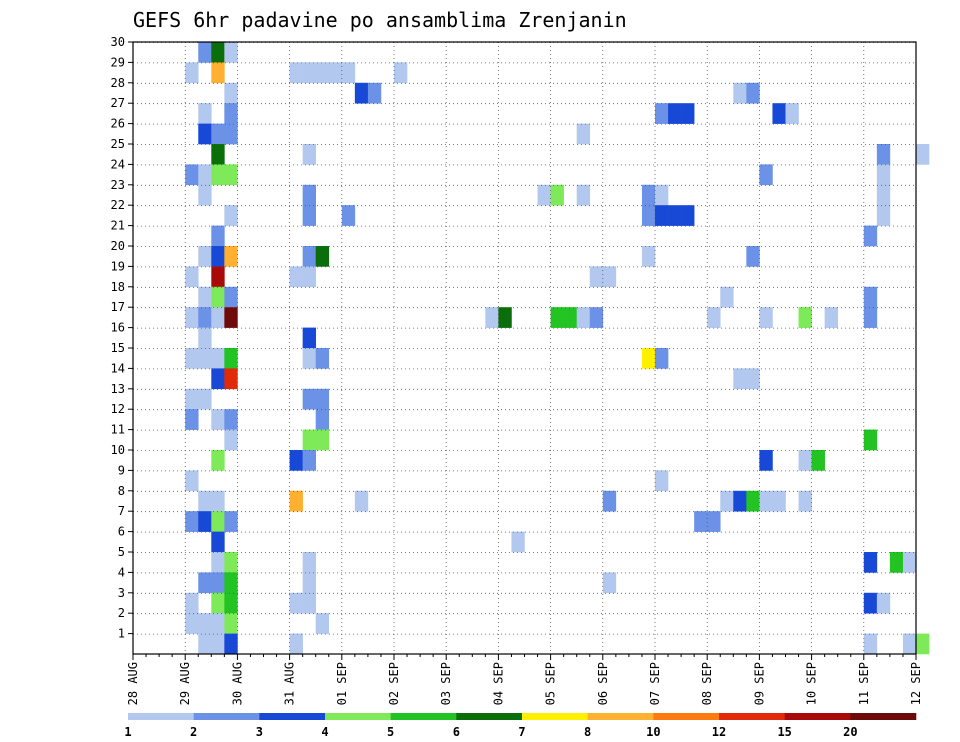 This screenshot has width=960, height=742. I want to click on x-tick-label: 07 SEP, so click(655, 683).